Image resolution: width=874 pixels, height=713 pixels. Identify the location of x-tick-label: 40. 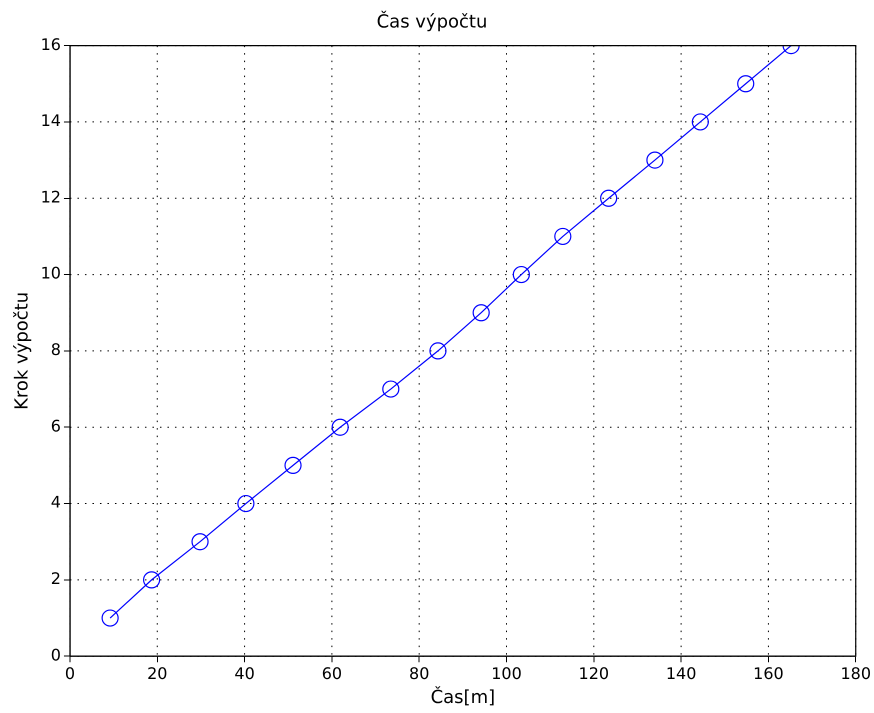
(244, 673).